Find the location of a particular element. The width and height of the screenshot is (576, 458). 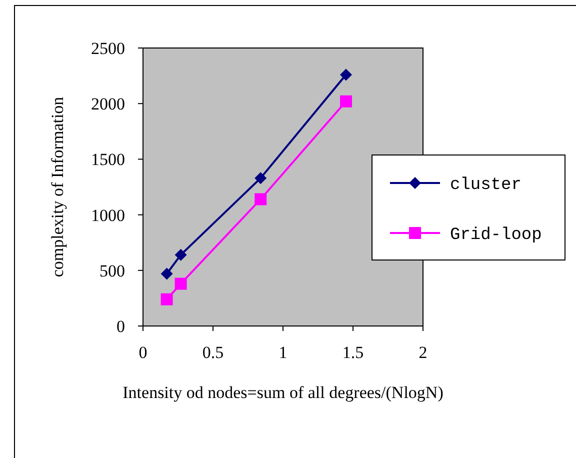

y-tick-label: 2500 is located at coordinates (108, 48).